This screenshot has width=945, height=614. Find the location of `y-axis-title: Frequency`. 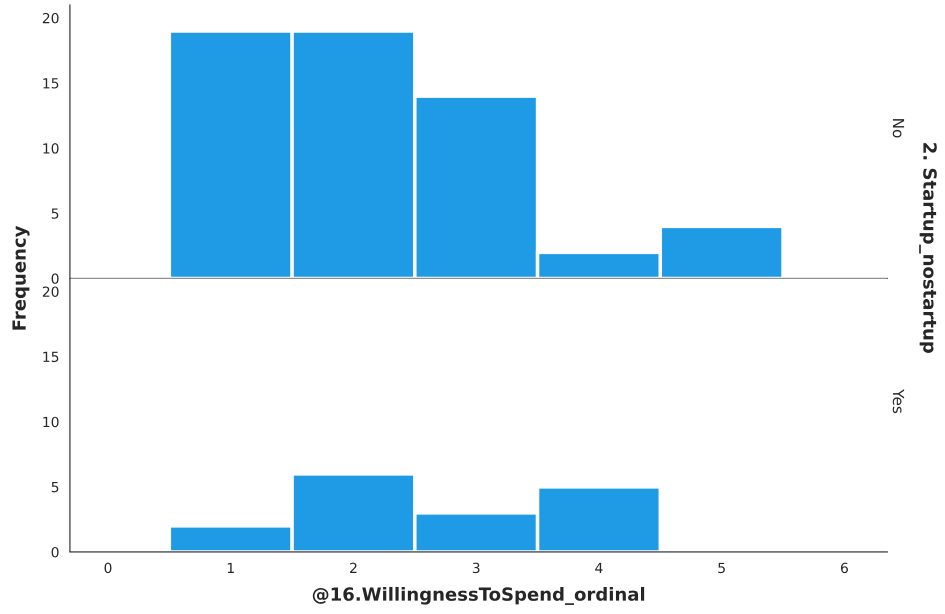

y-axis-title: Frequency is located at coordinates (21, 278).